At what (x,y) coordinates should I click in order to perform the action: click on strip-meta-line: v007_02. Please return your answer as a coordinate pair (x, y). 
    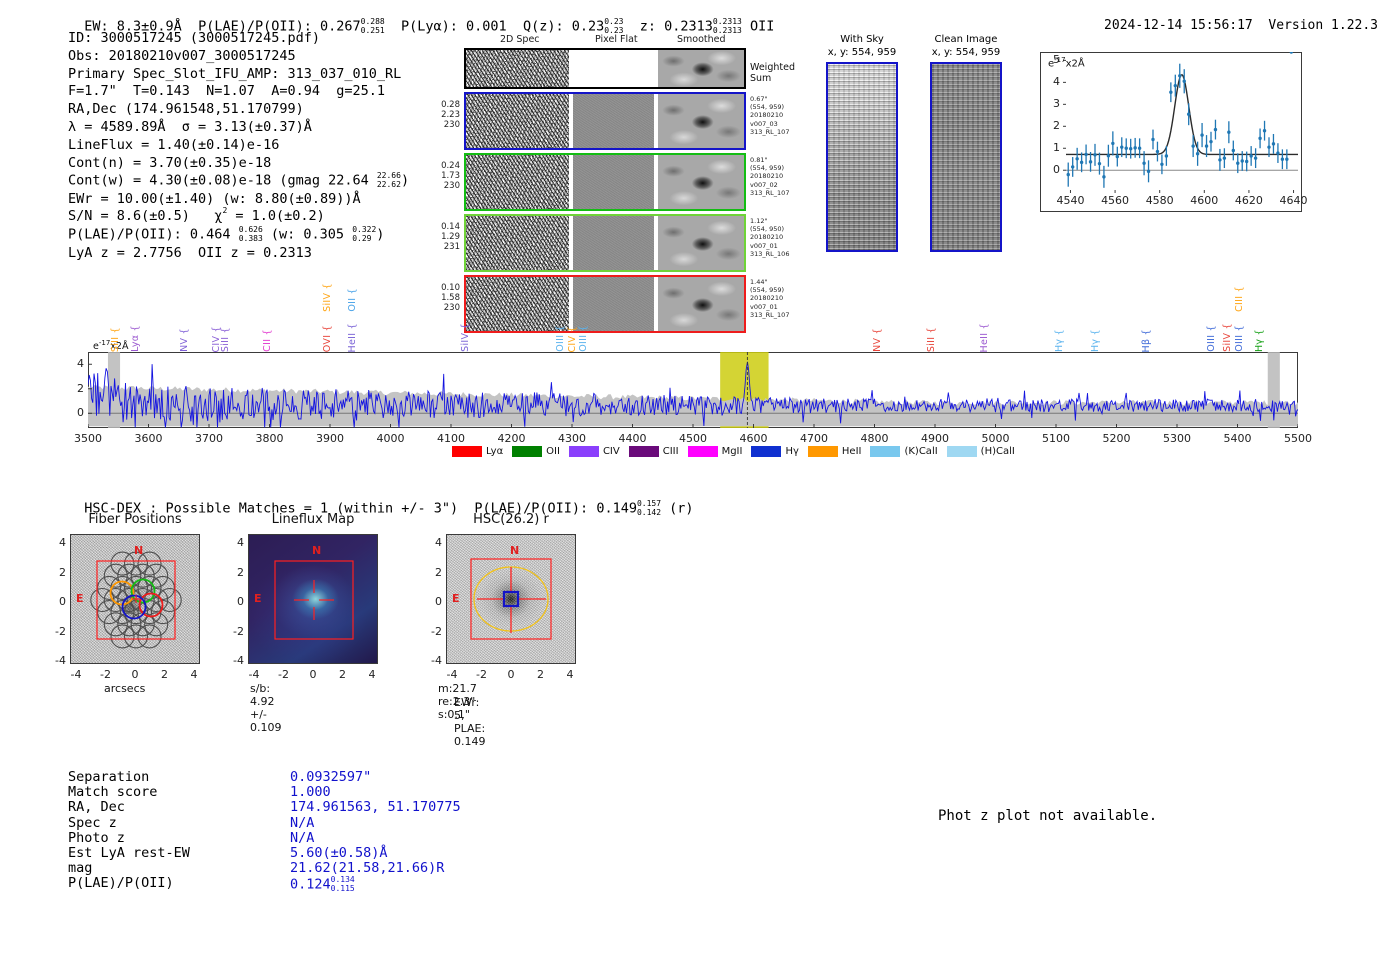
    Looking at the image, I should click on (764, 184).